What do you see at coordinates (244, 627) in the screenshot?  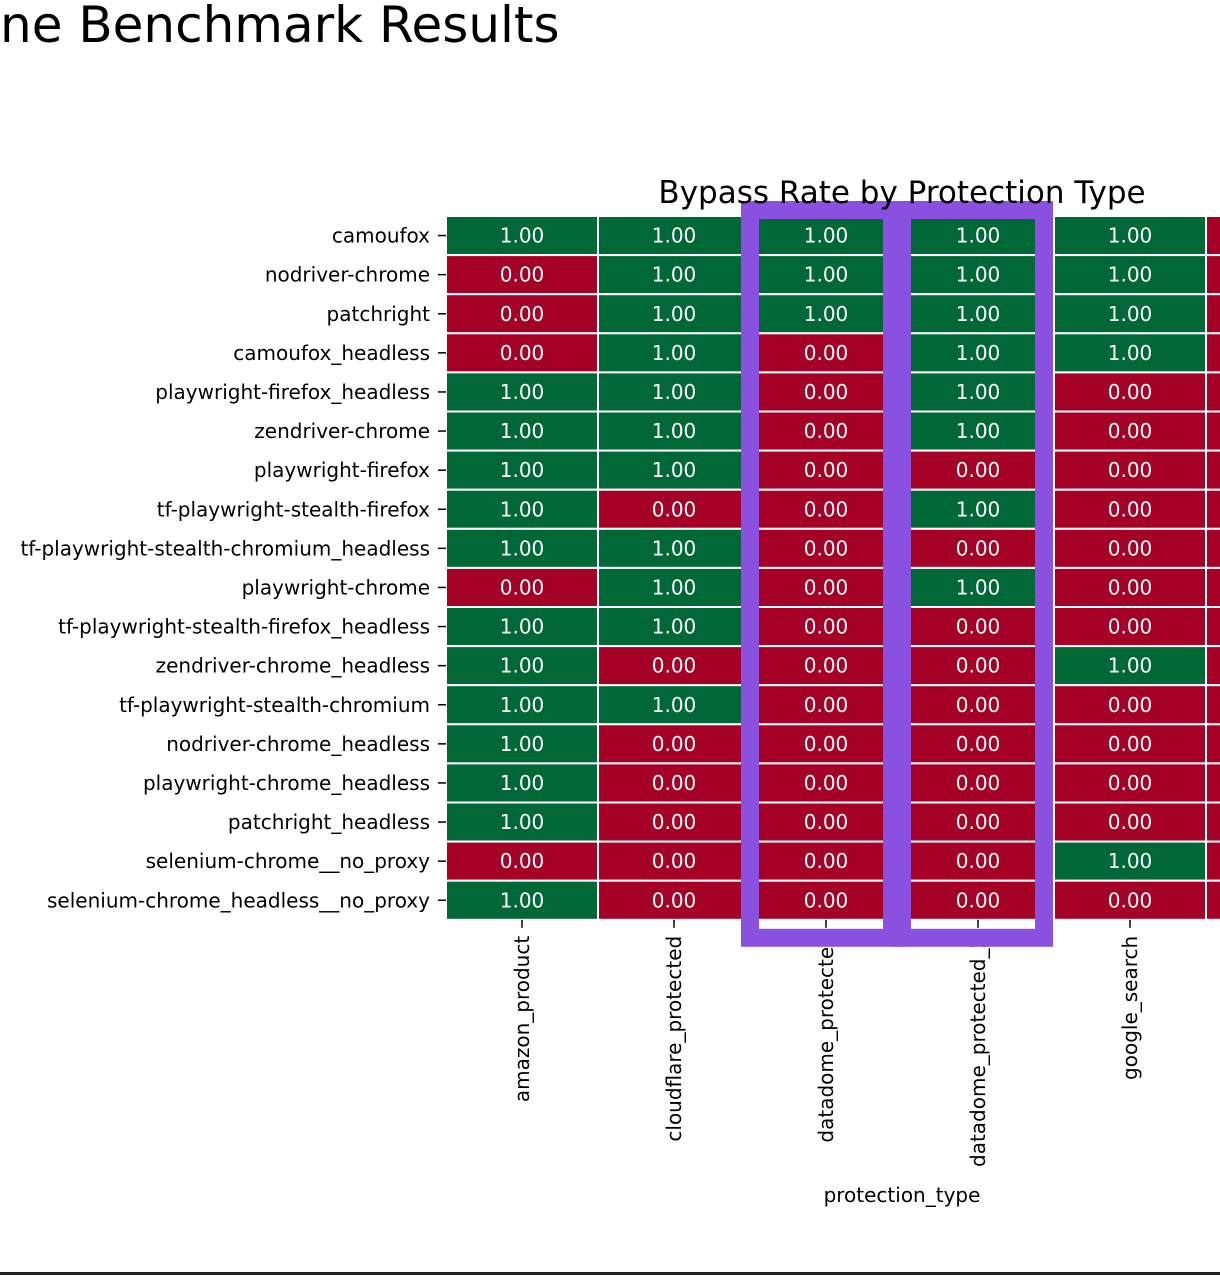 I see `y-tick-label: tf-playwright-stealth-firefox_headless` at bounding box center [244, 627].